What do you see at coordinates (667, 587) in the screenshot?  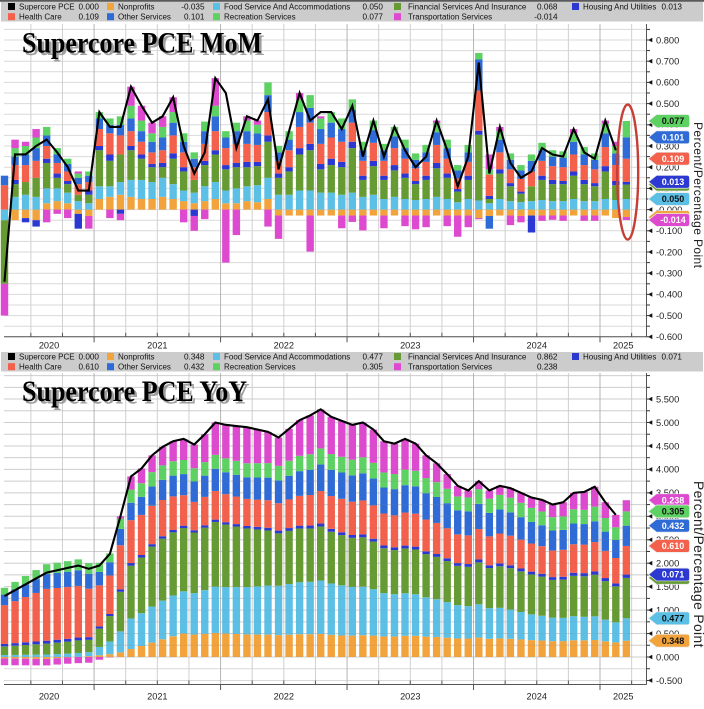 I see `svg-text: 1.500` at bounding box center [667, 587].